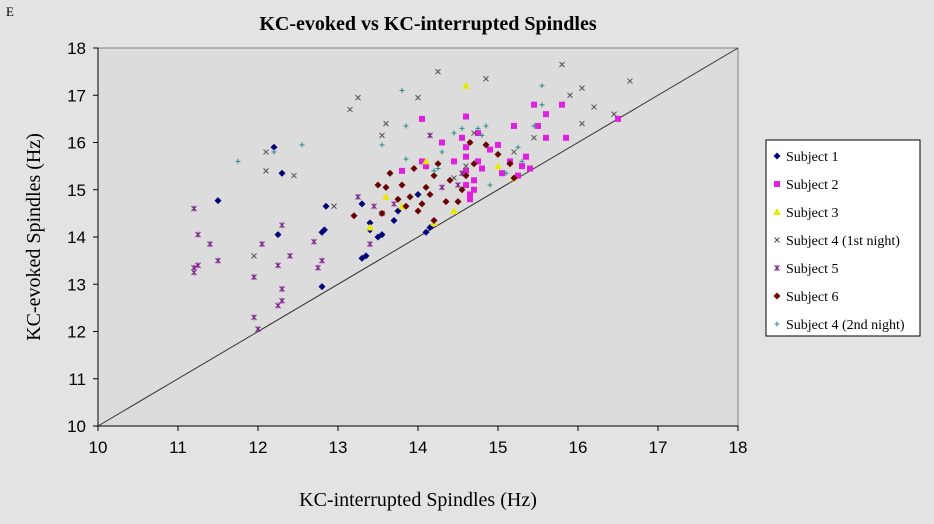 Image resolution: width=934 pixels, height=524 pixels. I want to click on x-tick-label: 16, so click(578, 447).